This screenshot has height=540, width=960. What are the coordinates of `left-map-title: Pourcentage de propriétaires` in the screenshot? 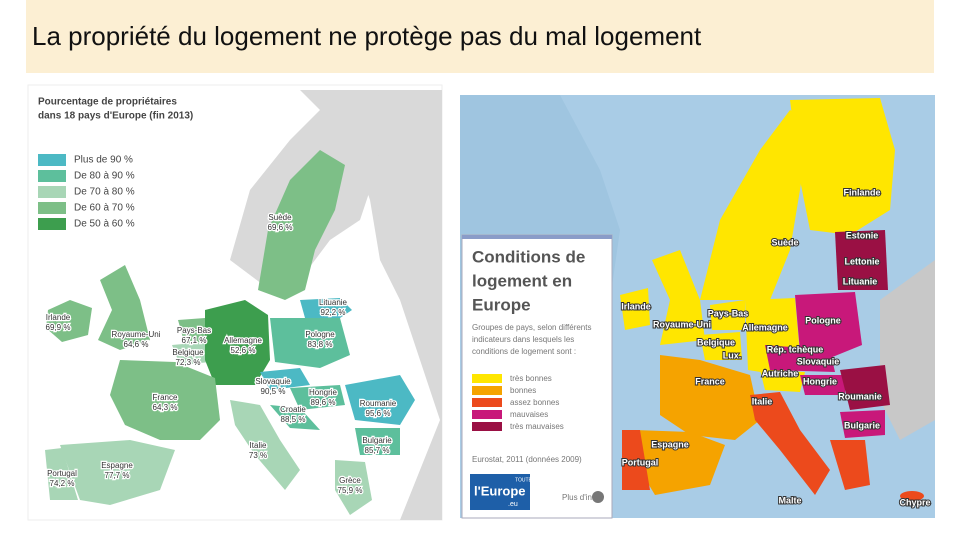 It's located at (107, 102).